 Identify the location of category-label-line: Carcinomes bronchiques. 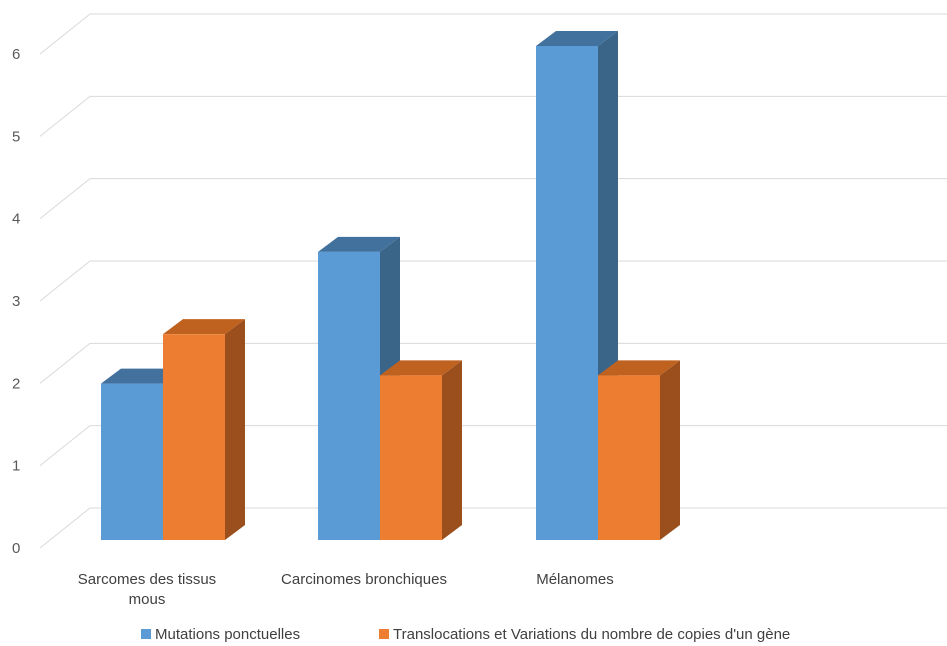
(364, 579).